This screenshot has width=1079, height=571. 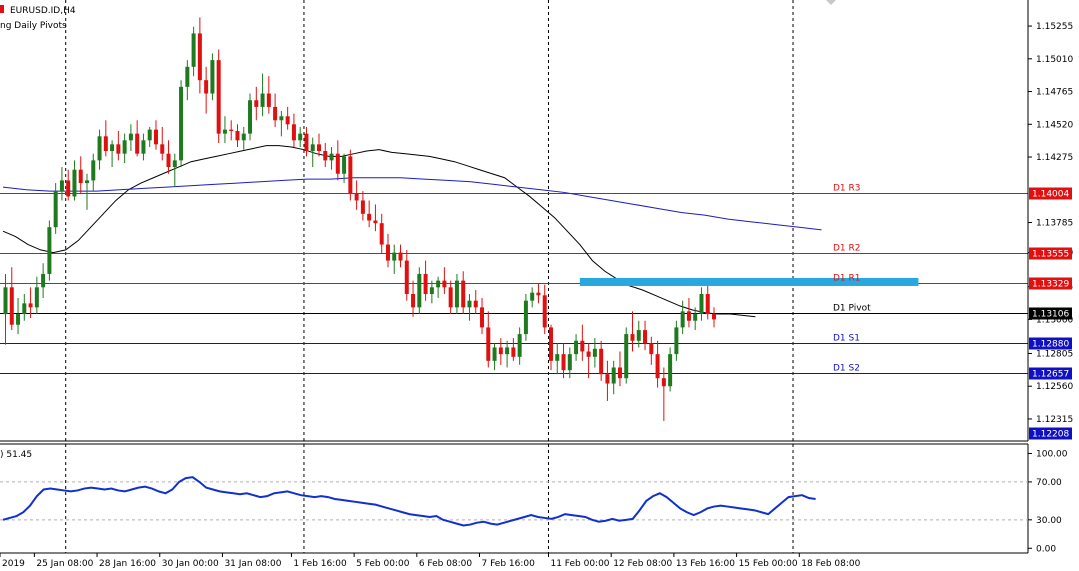 I want to click on x-tick-label: 2019, so click(x=13, y=564).